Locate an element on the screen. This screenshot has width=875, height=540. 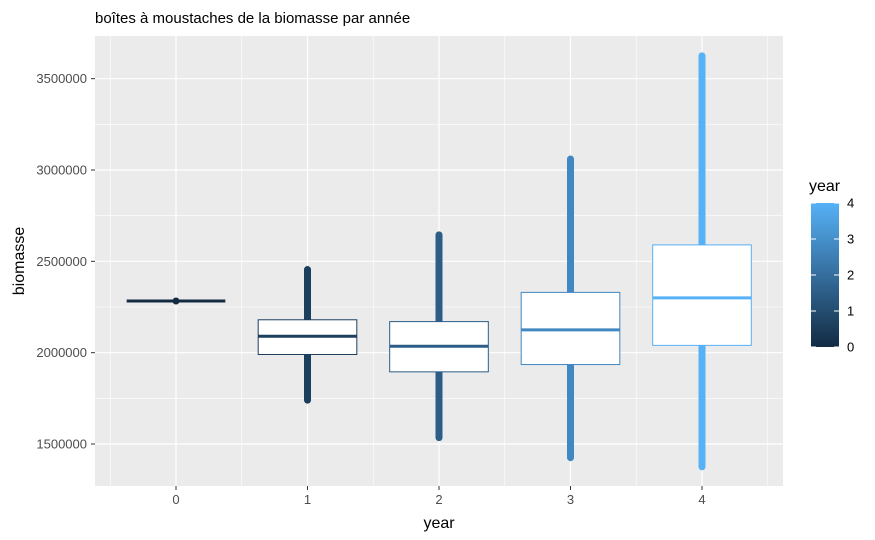
legend-tick-label: 3 is located at coordinates (850, 239).